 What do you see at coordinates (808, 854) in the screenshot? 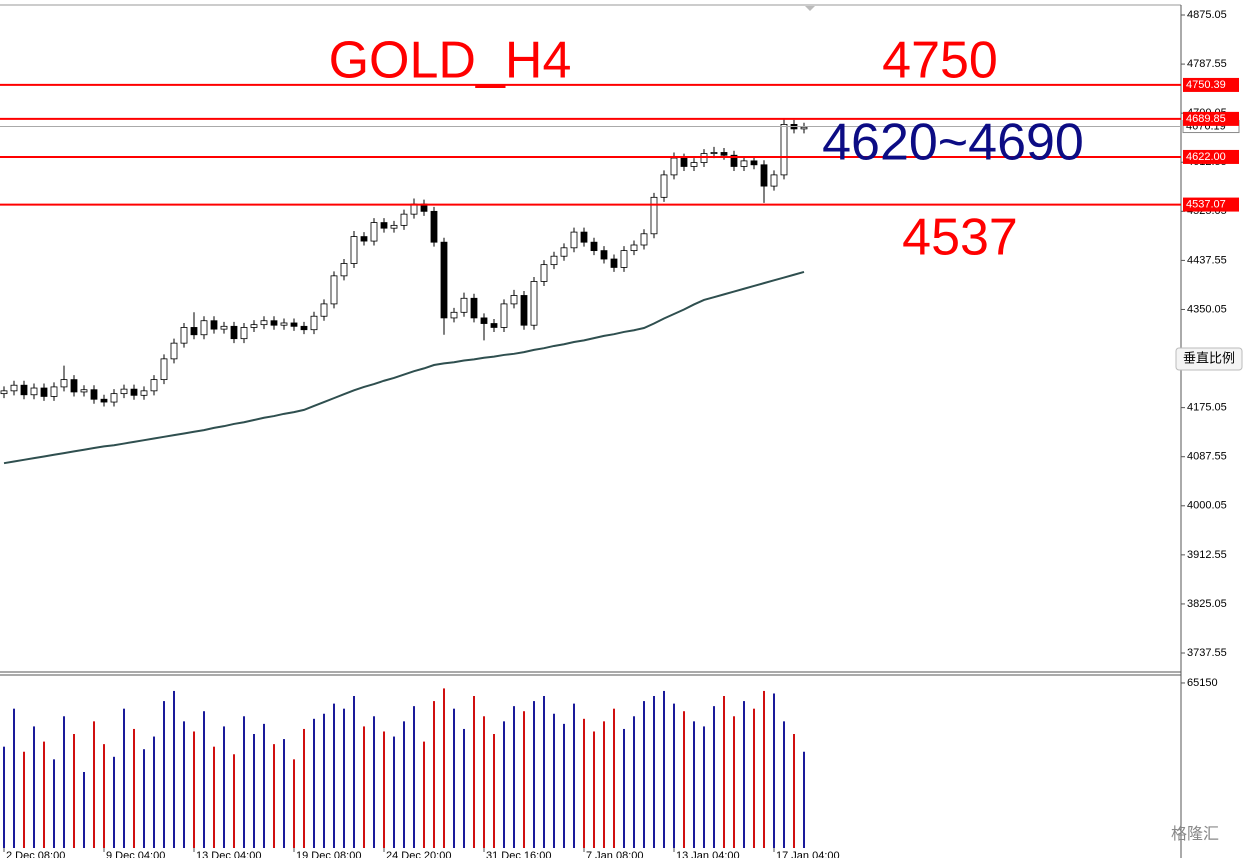
I see `x-tick-label: 17 Jan 04:00` at bounding box center [808, 854].